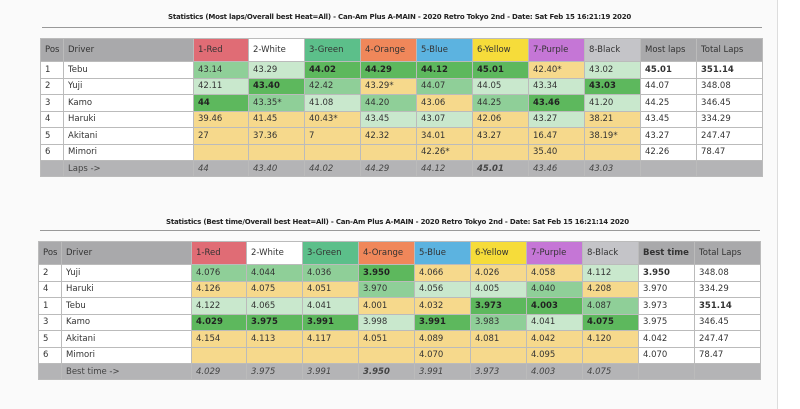 The width and height of the screenshot is (800, 409). I want to click on column-header: 6-Yellow, so click(498, 253).